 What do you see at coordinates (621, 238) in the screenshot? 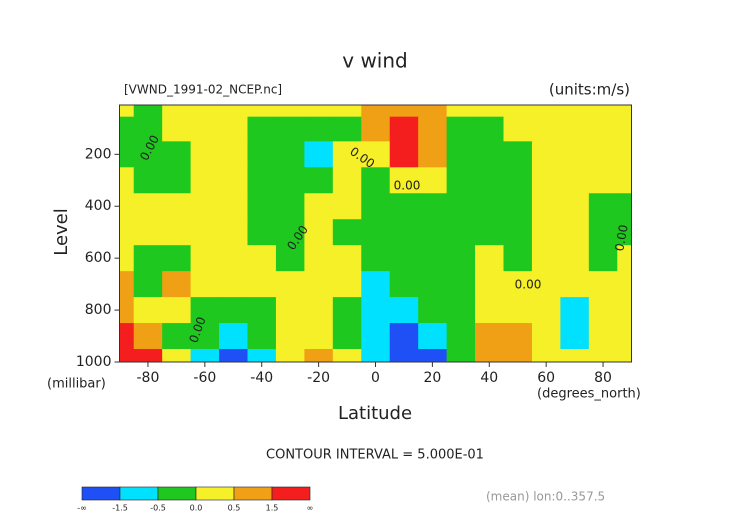
I see `contour-label: 0.00` at bounding box center [621, 238].